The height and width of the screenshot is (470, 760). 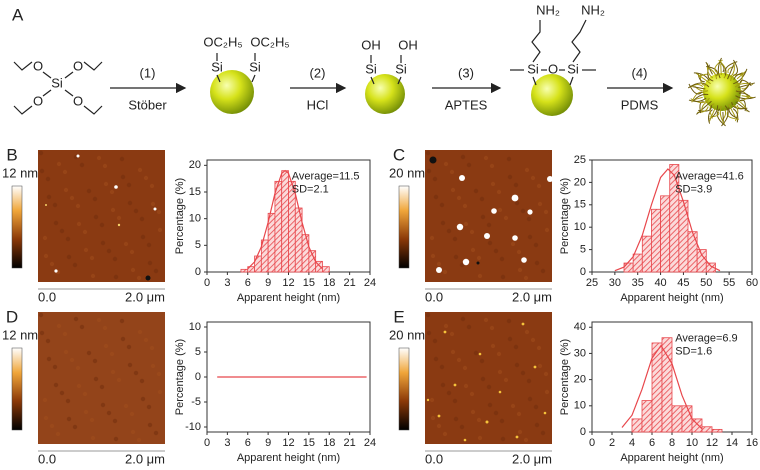 I want to click on atom-label: Si, so click(x=57, y=82).